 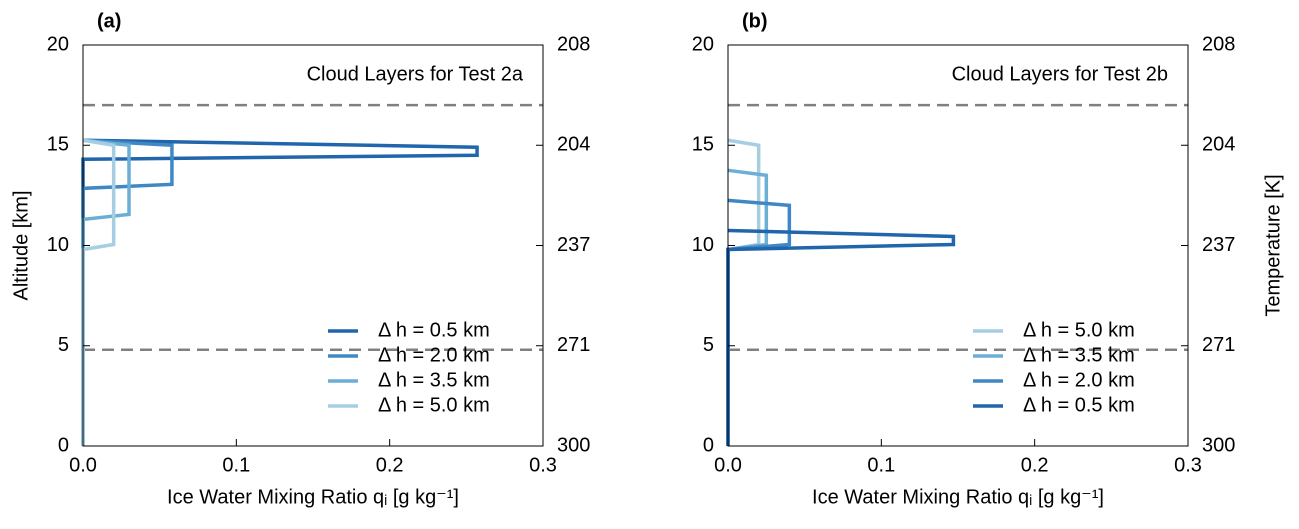 I want to click on panel-label: (a), so click(x=109, y=21).